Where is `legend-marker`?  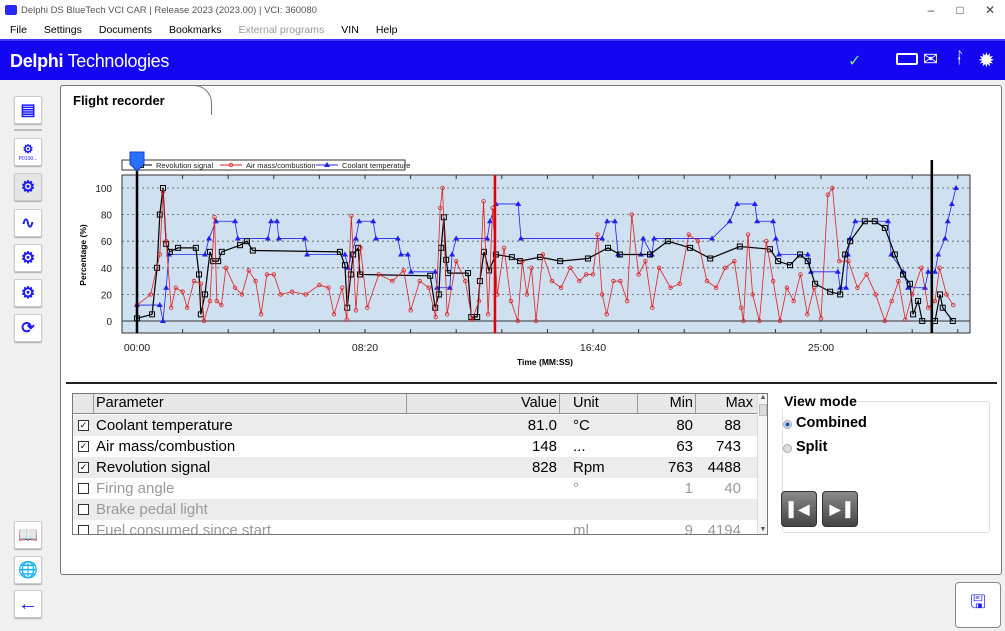 legend-marker is located at coordinates (231, 165).